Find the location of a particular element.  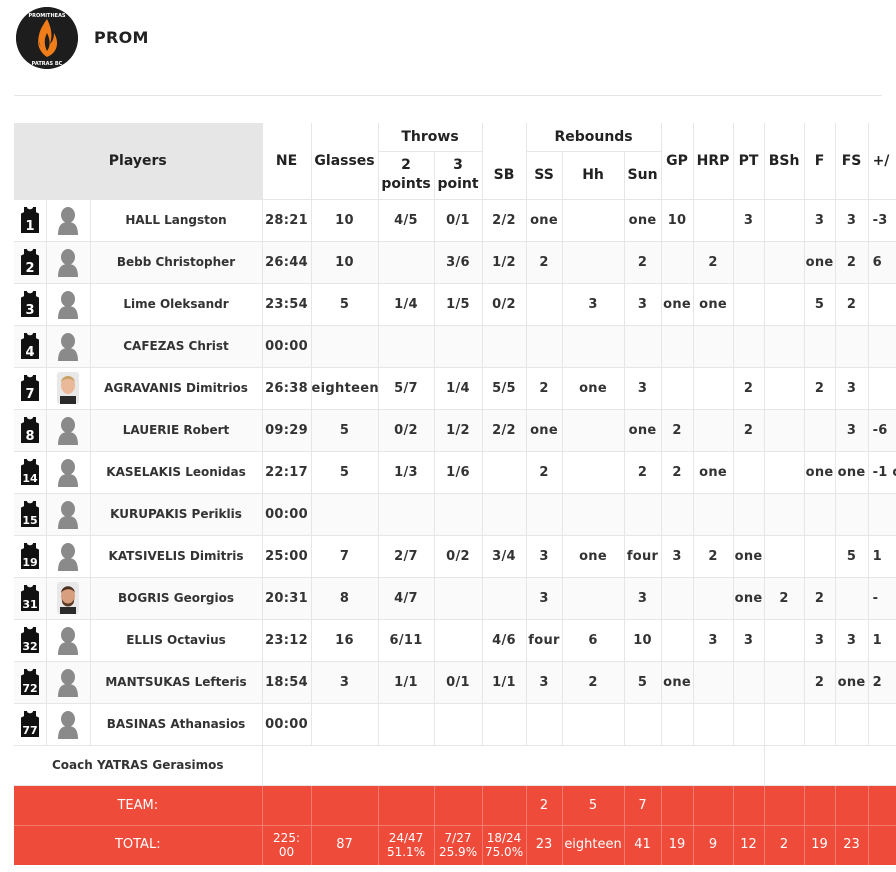

team-gp is located at coordinates (677, 805).